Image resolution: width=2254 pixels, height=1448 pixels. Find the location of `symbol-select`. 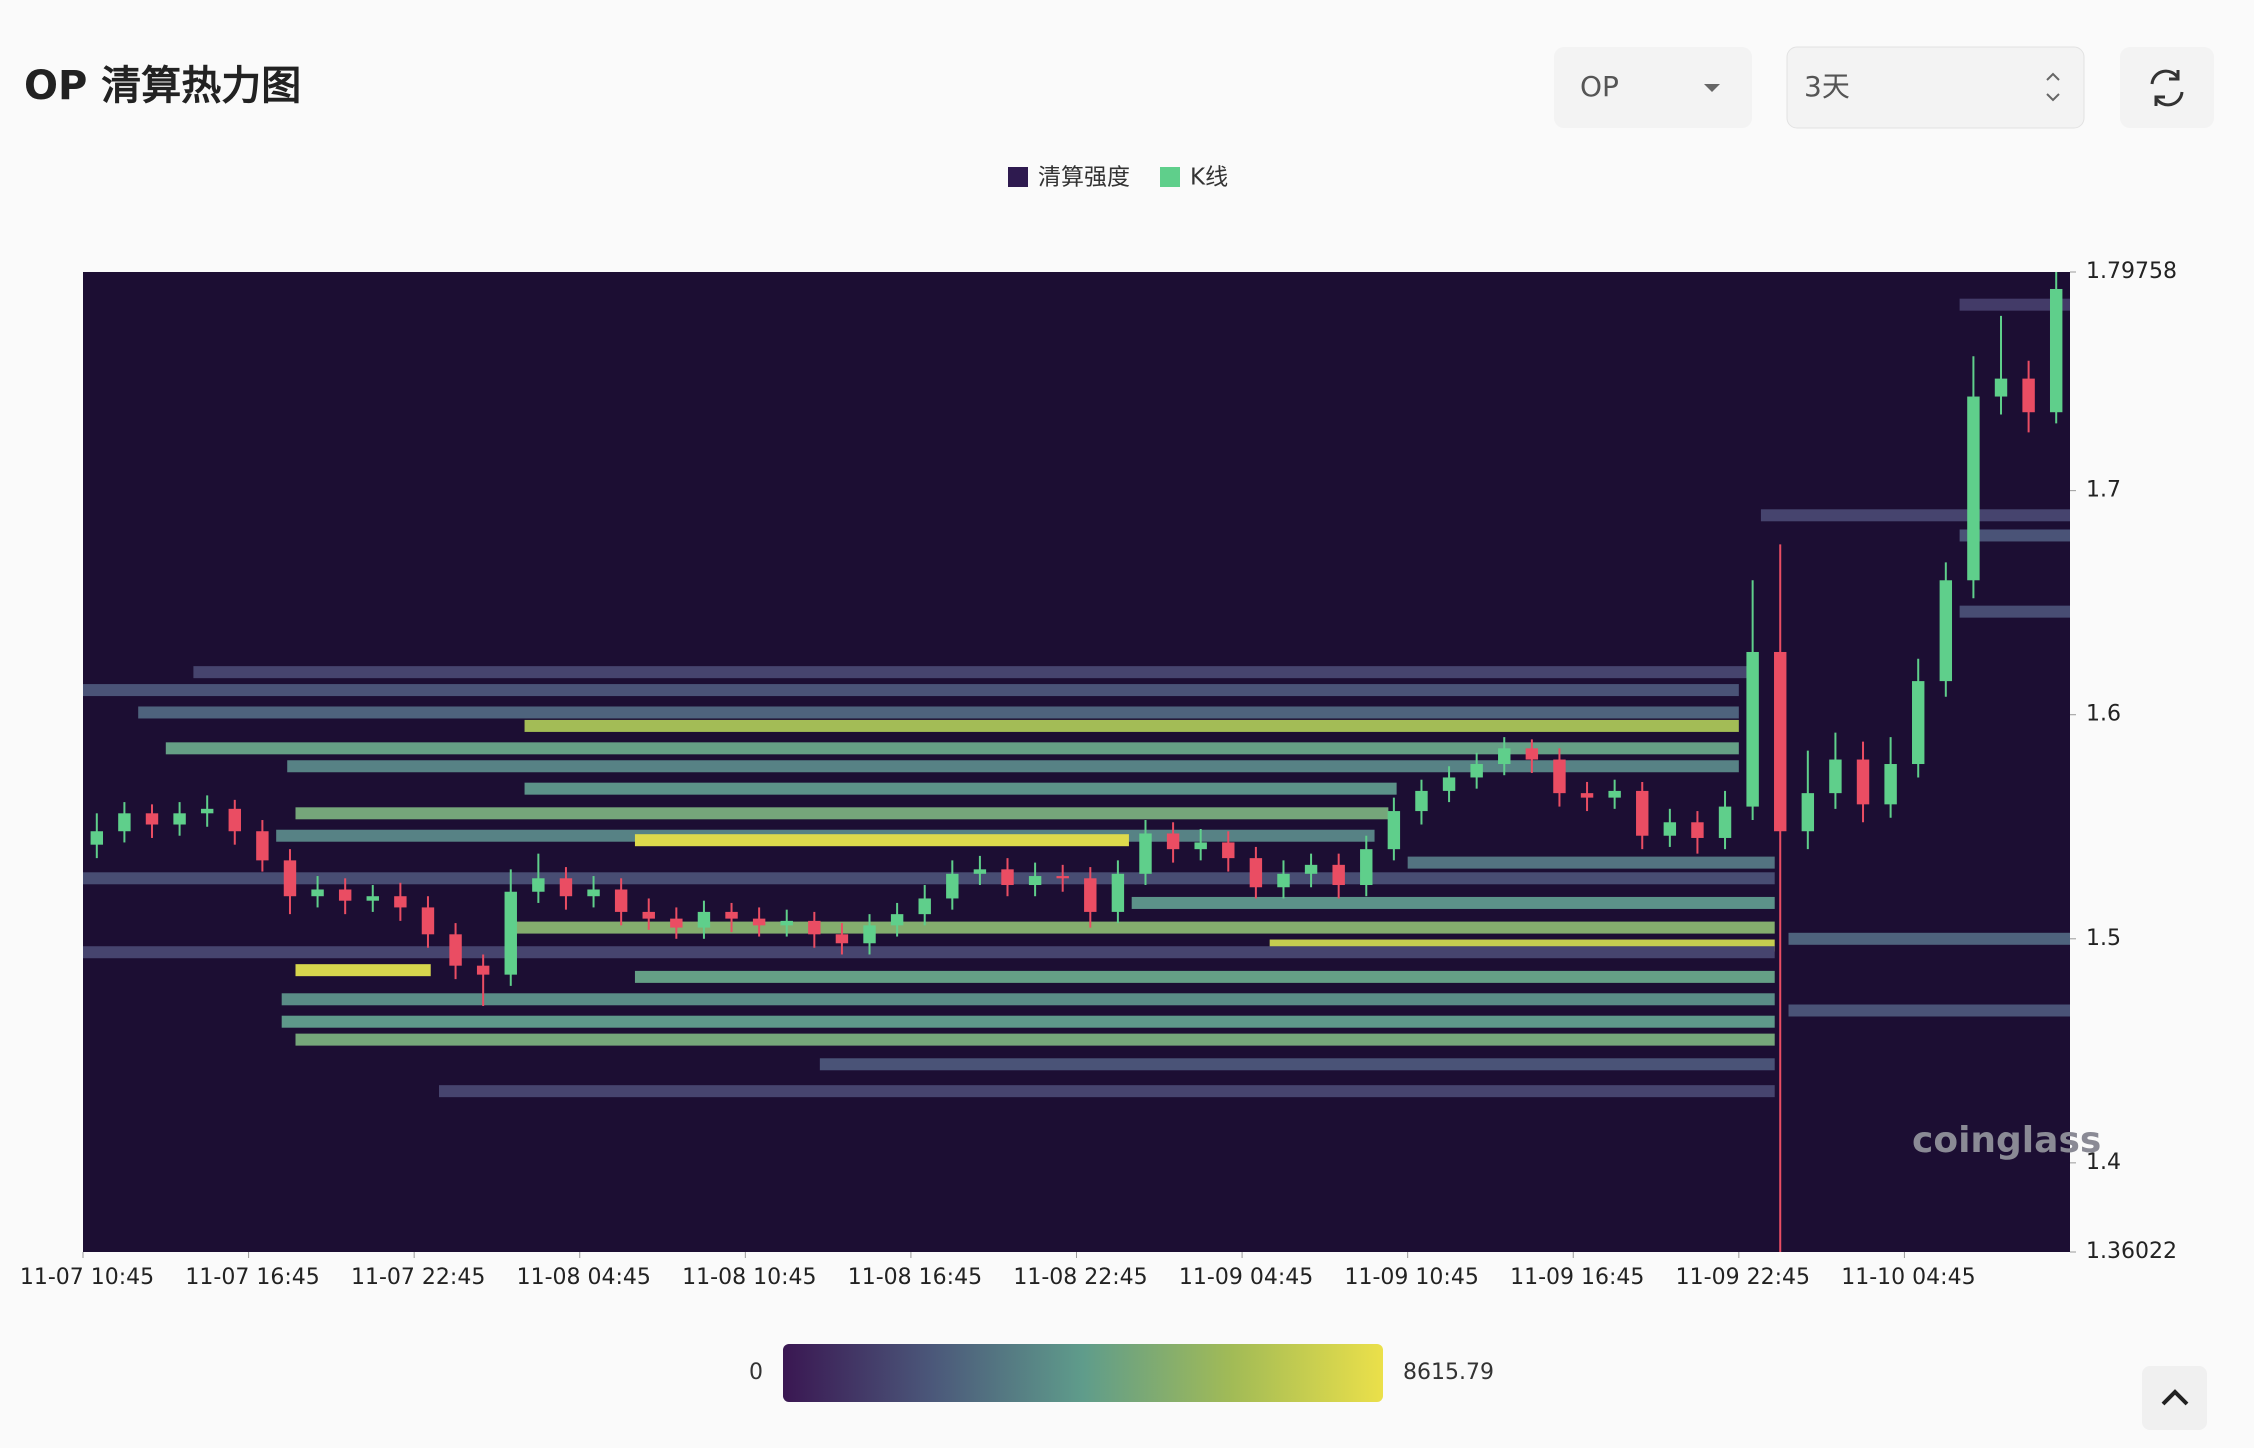

symbol-select is located at coordinates (1653, 87).